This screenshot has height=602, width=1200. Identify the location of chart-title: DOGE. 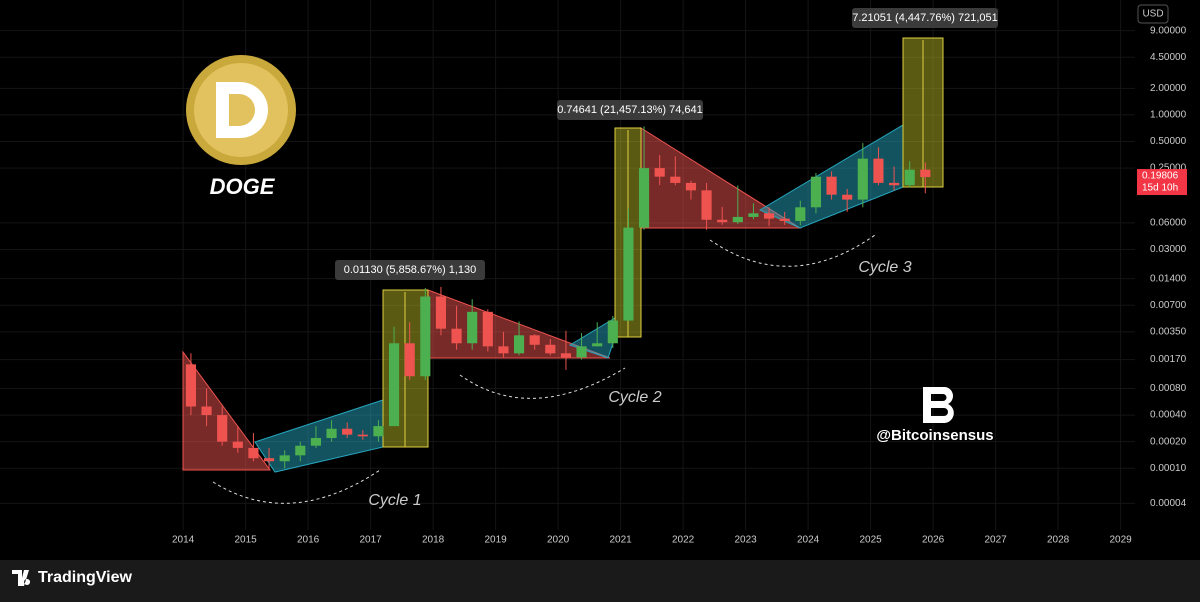
(243, 186).